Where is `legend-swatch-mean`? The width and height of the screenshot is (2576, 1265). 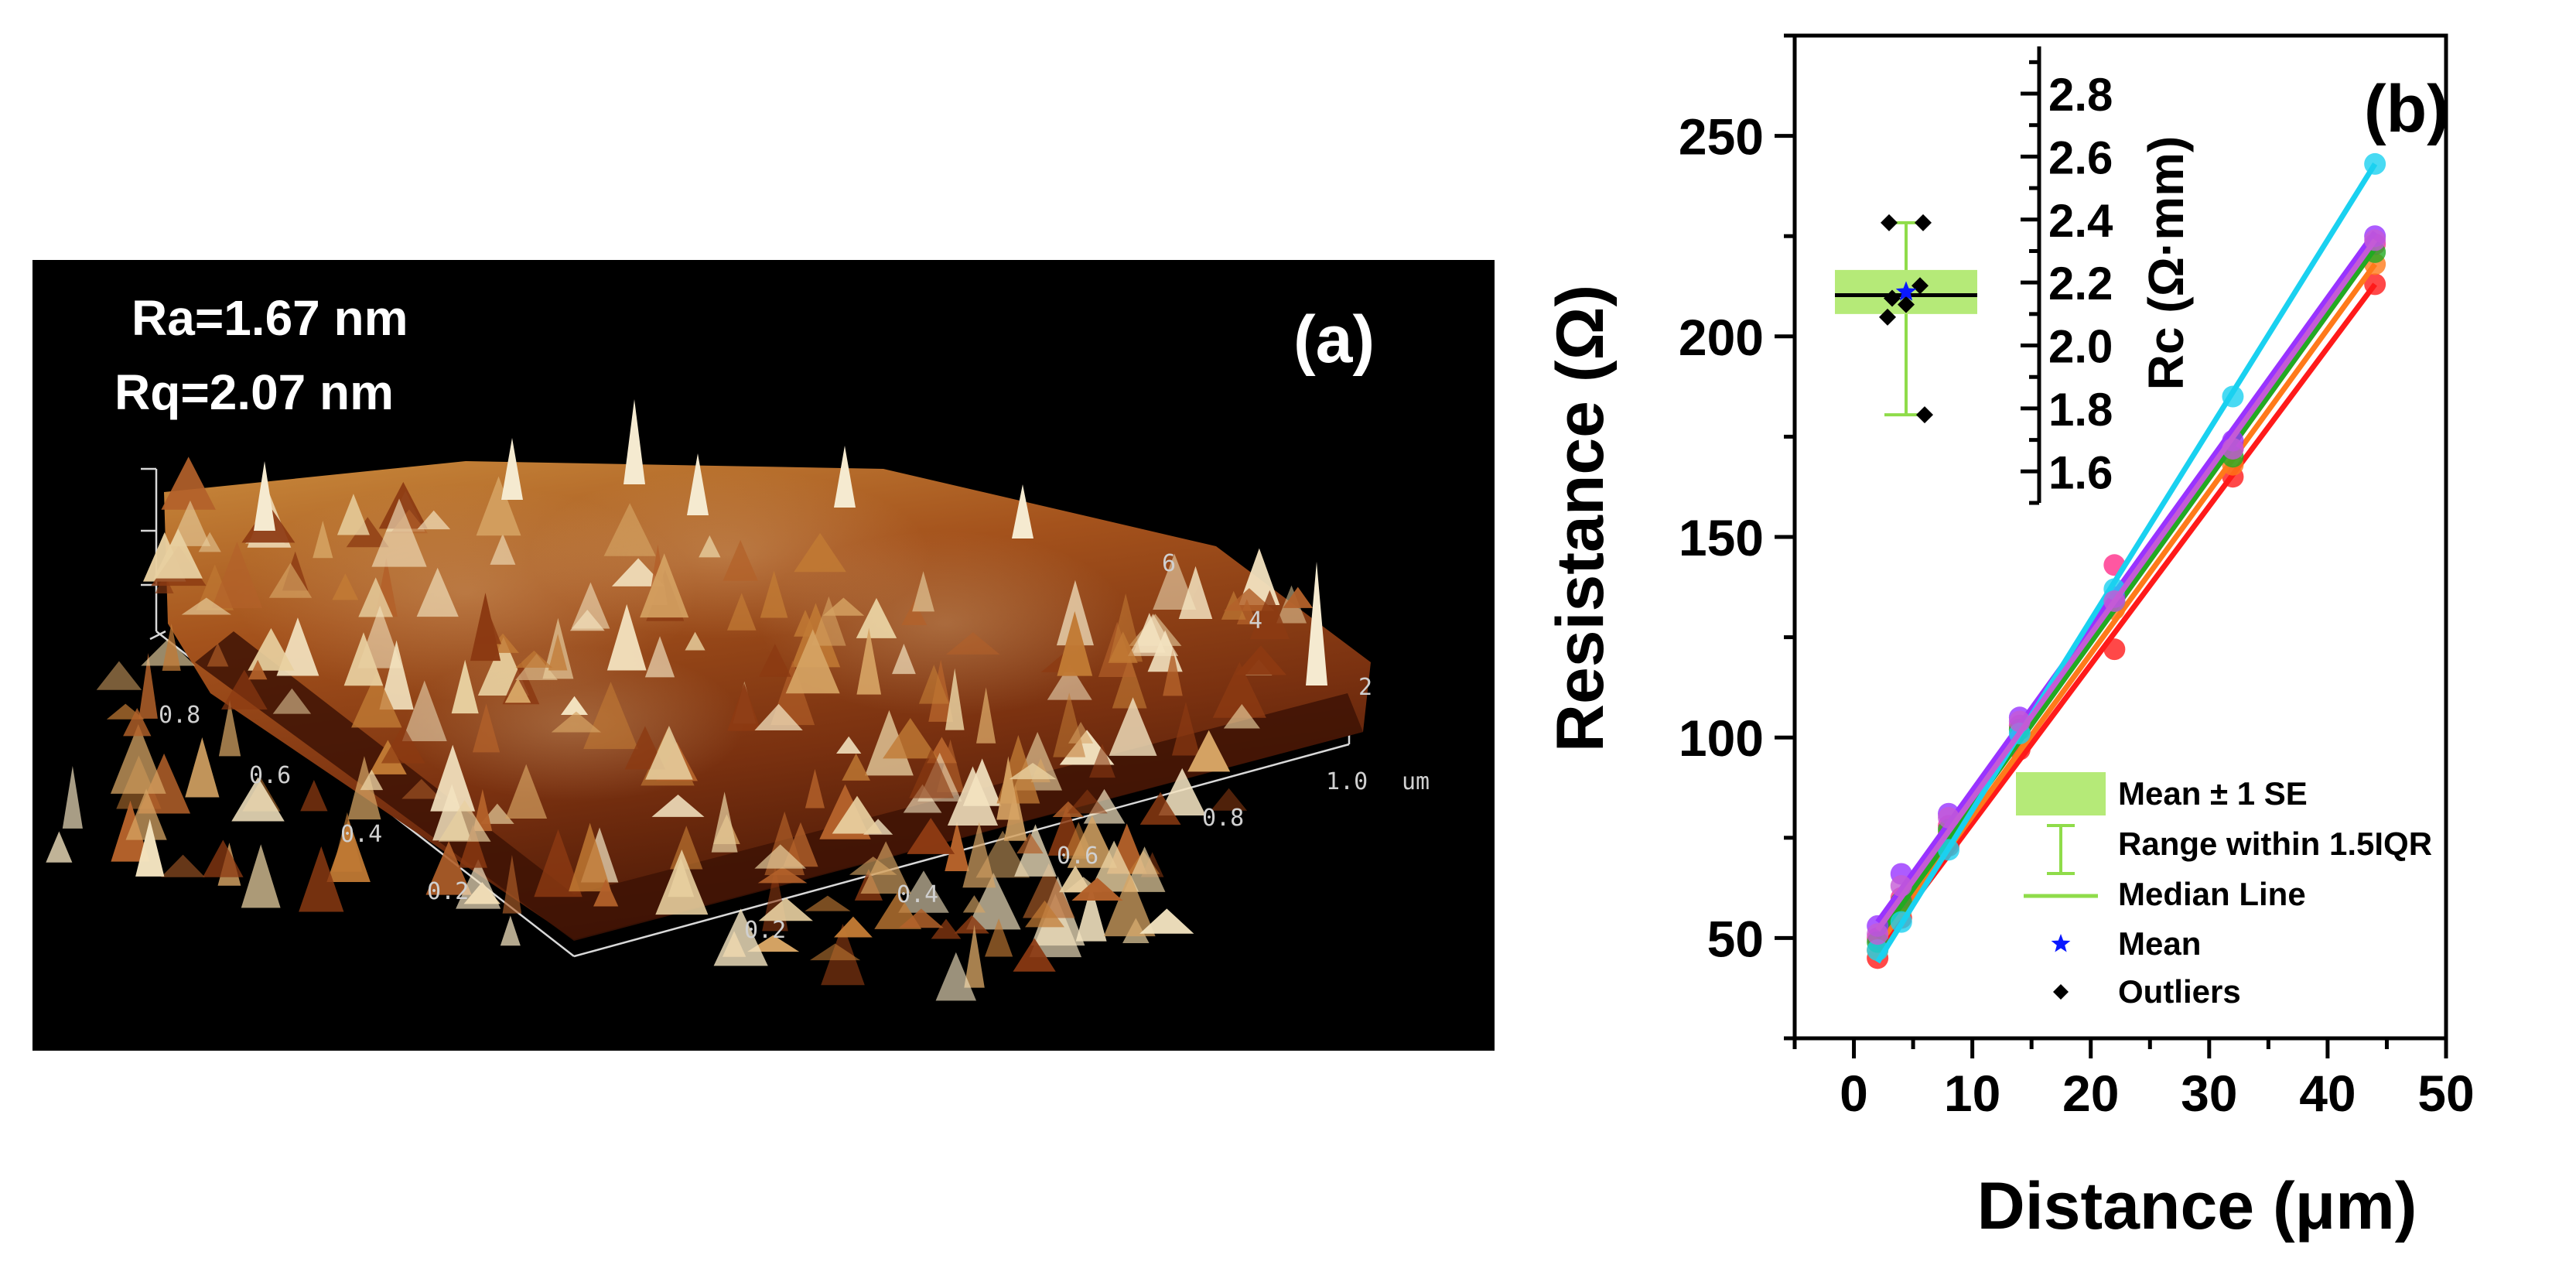 legend-swatch-mean is located at coordinates (2061, 943).